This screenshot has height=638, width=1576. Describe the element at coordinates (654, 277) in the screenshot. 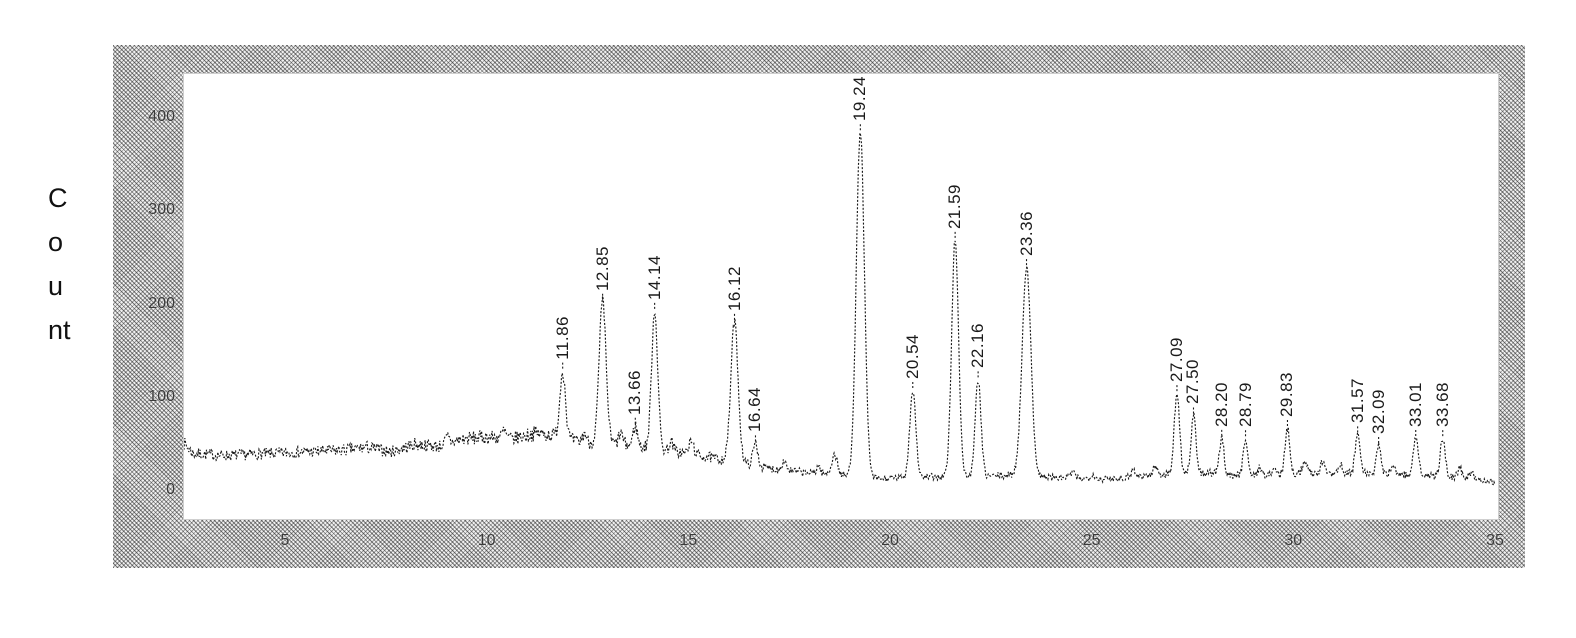

I see `peak-label: 14.14` at that location.